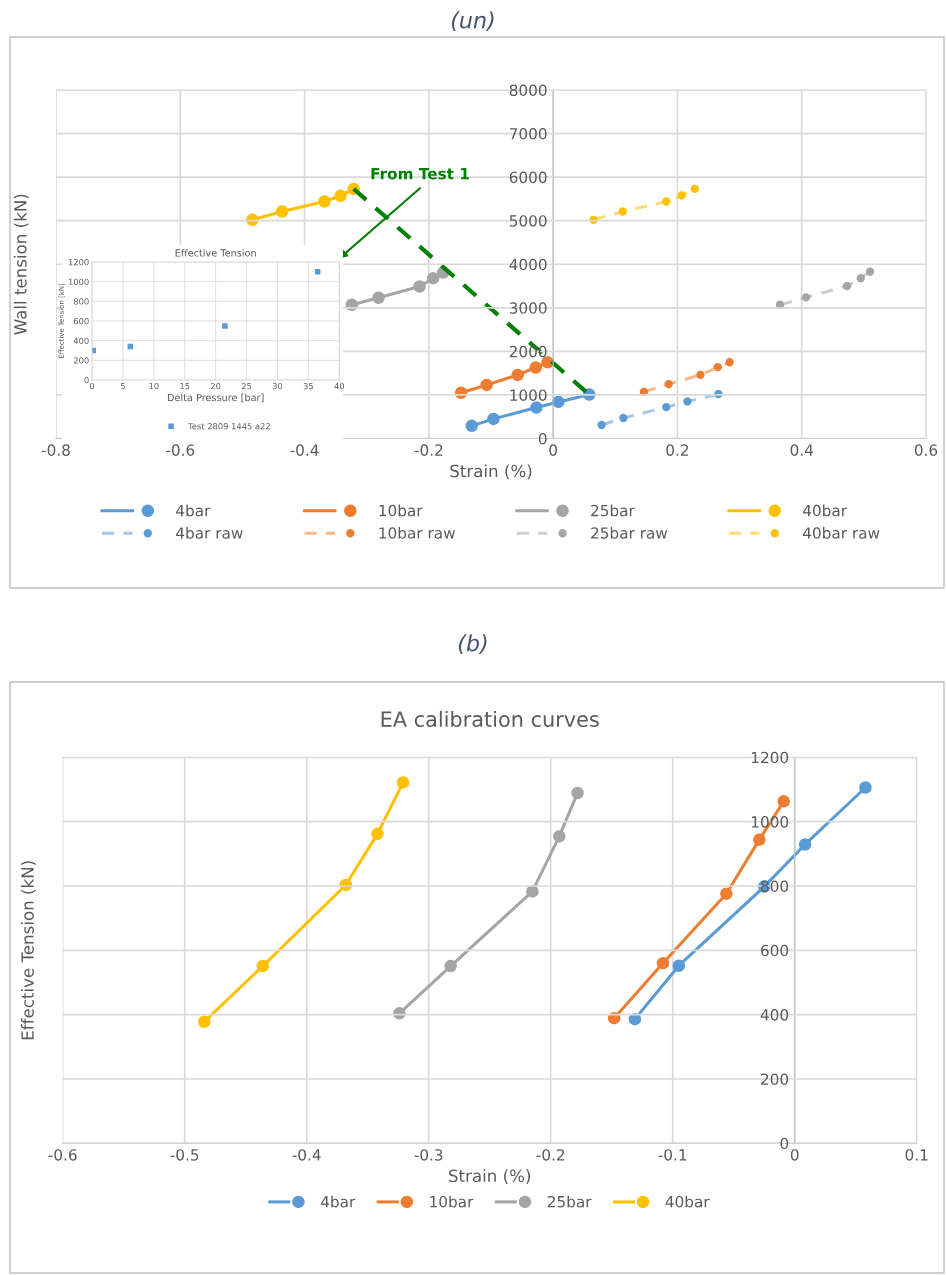  I want to click on x-tick-label: 15, so click(185, 386).